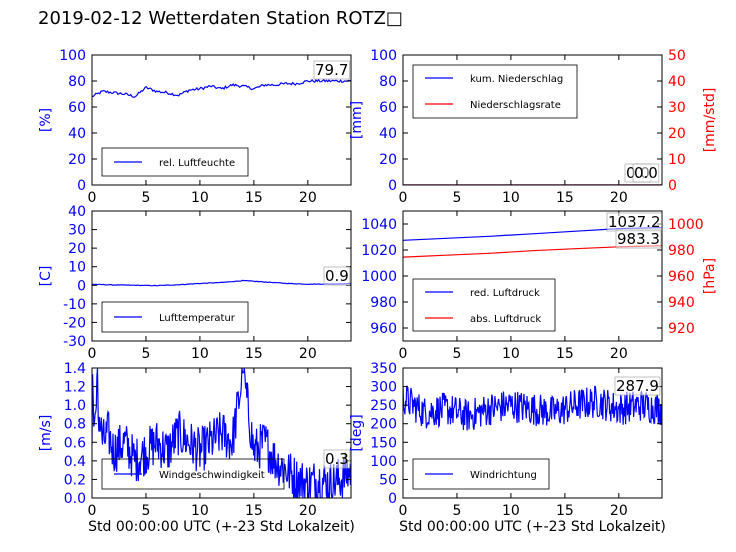  What do you see at coordinates (75, 480) in the screenshot?
I see `y-tick-label: 0.2` at bounding box center [75, 480].